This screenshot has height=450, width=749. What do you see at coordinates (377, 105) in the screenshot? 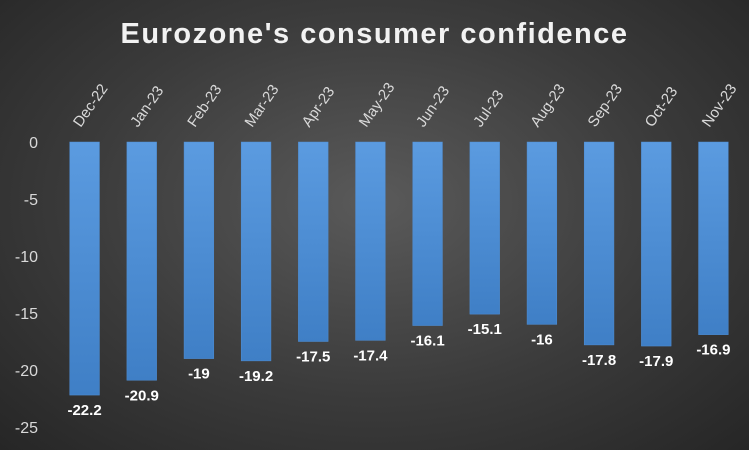
I see `x-tick-label: May-23` at bounding box center [377, 105].